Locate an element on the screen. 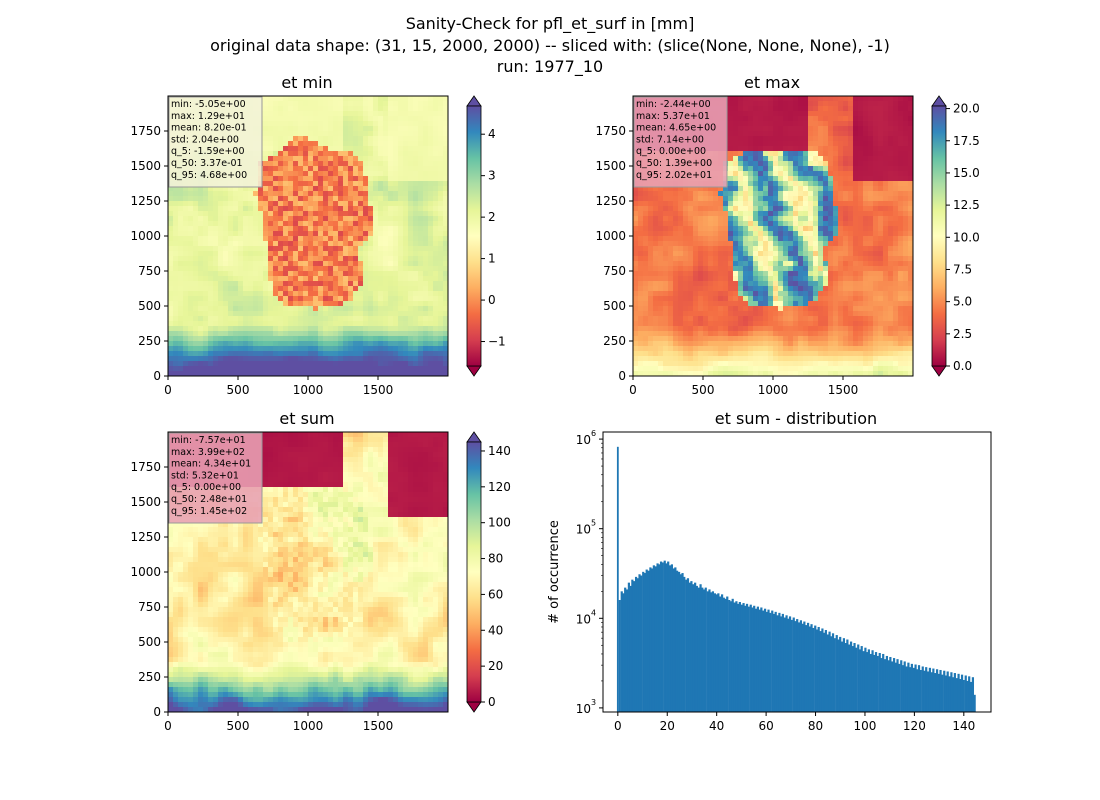 The width and height of the screenshot is (1100, 800). colorbar-tick-label: 0 is located at coordinates (492, 300).